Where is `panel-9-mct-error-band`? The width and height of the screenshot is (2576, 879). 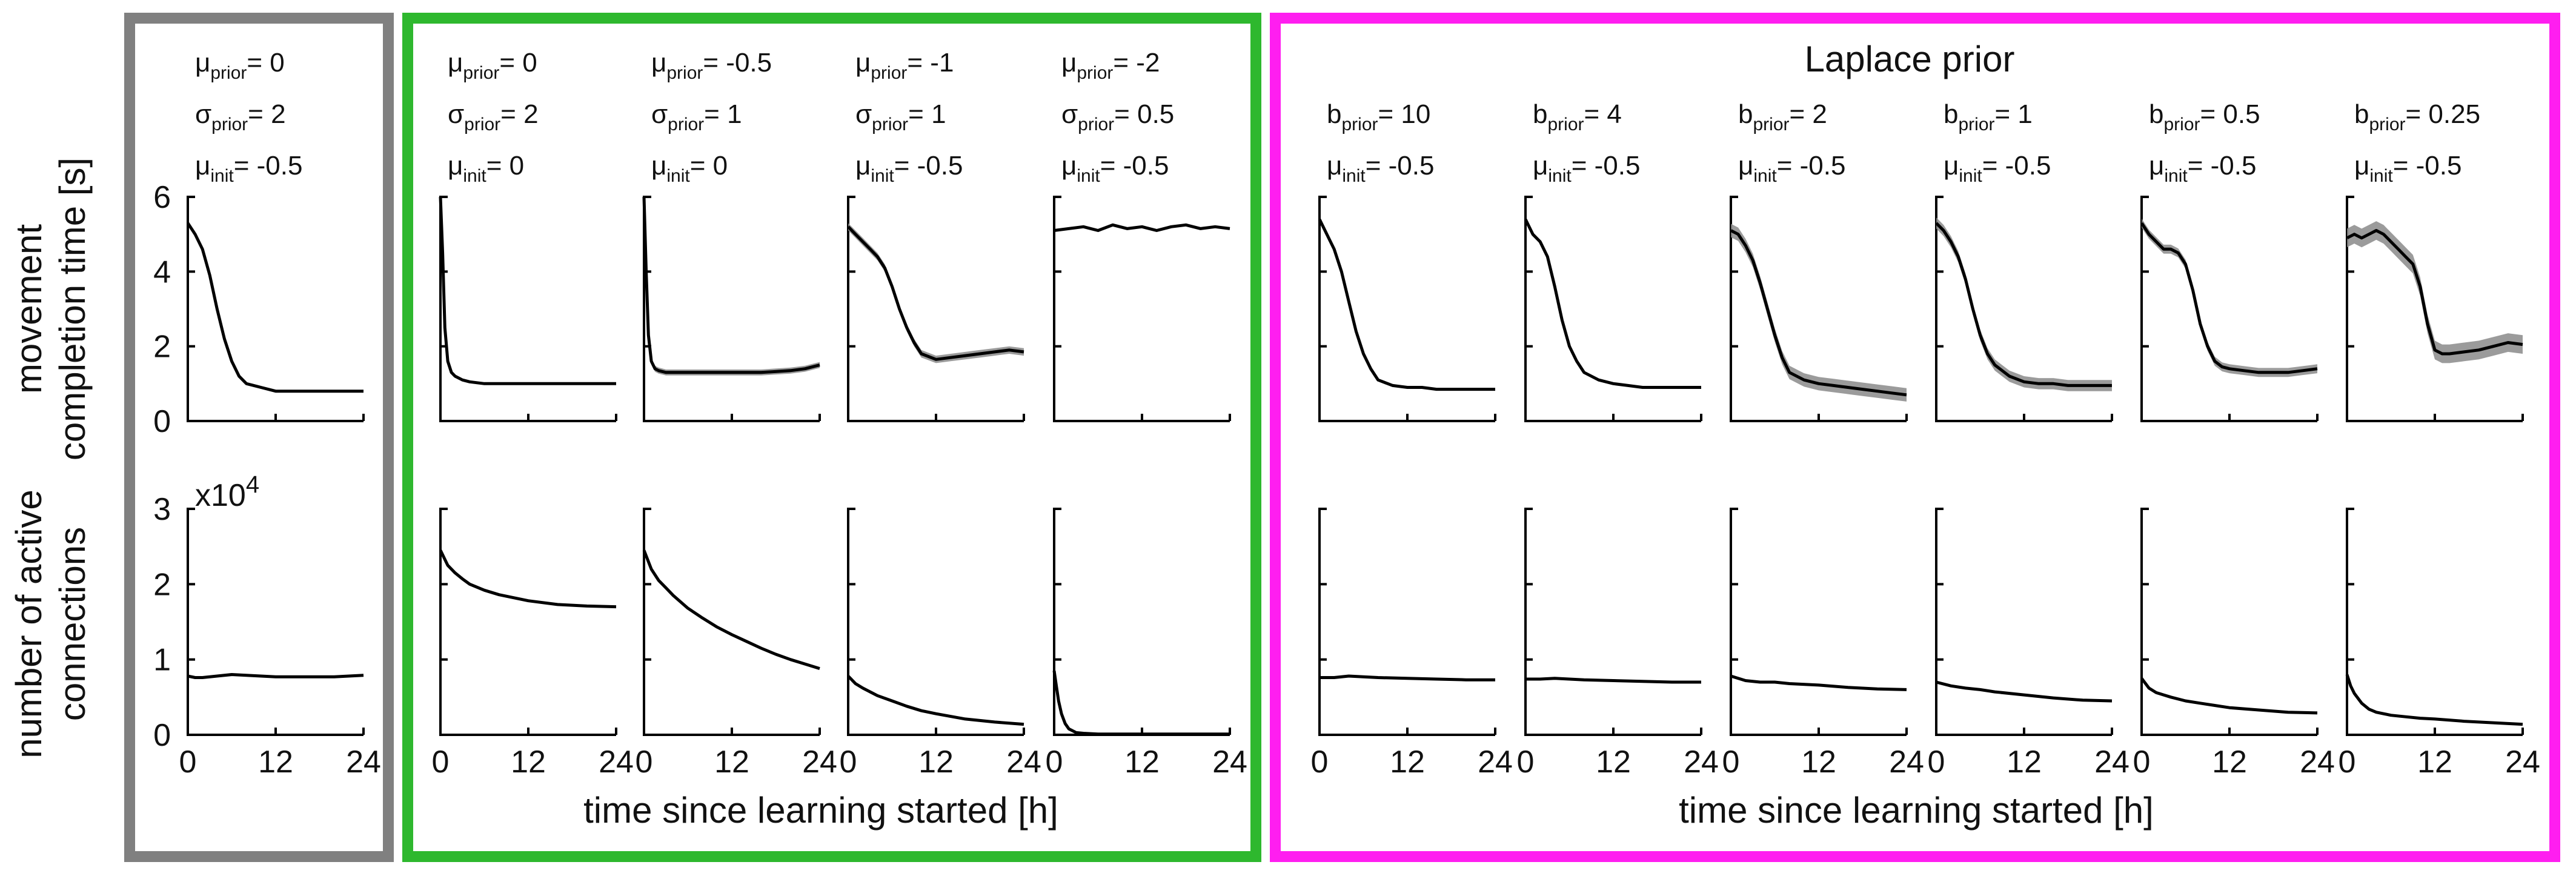
panel-9-mct-error-band is located at coordinates (2024, 304).